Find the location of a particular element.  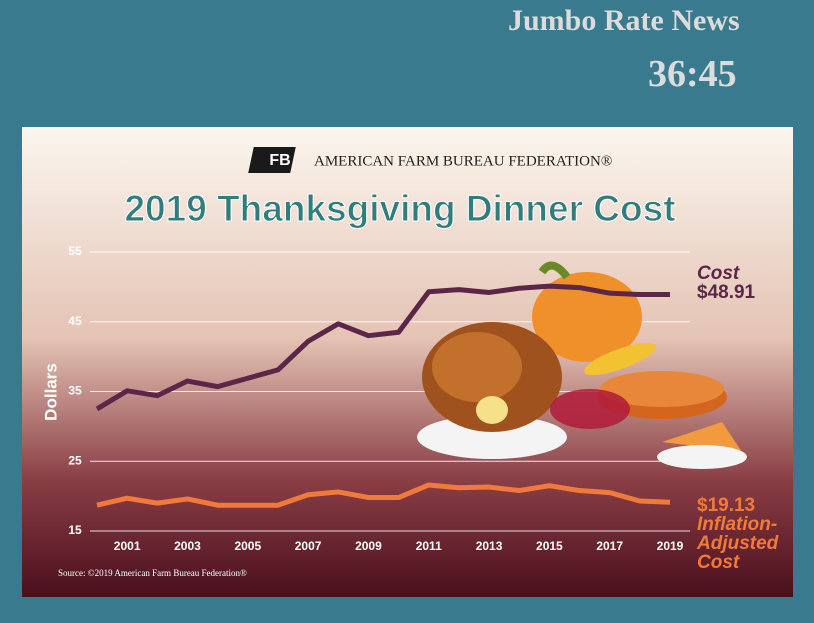

data-label: $19.13 is located at coordinates (726, 506).